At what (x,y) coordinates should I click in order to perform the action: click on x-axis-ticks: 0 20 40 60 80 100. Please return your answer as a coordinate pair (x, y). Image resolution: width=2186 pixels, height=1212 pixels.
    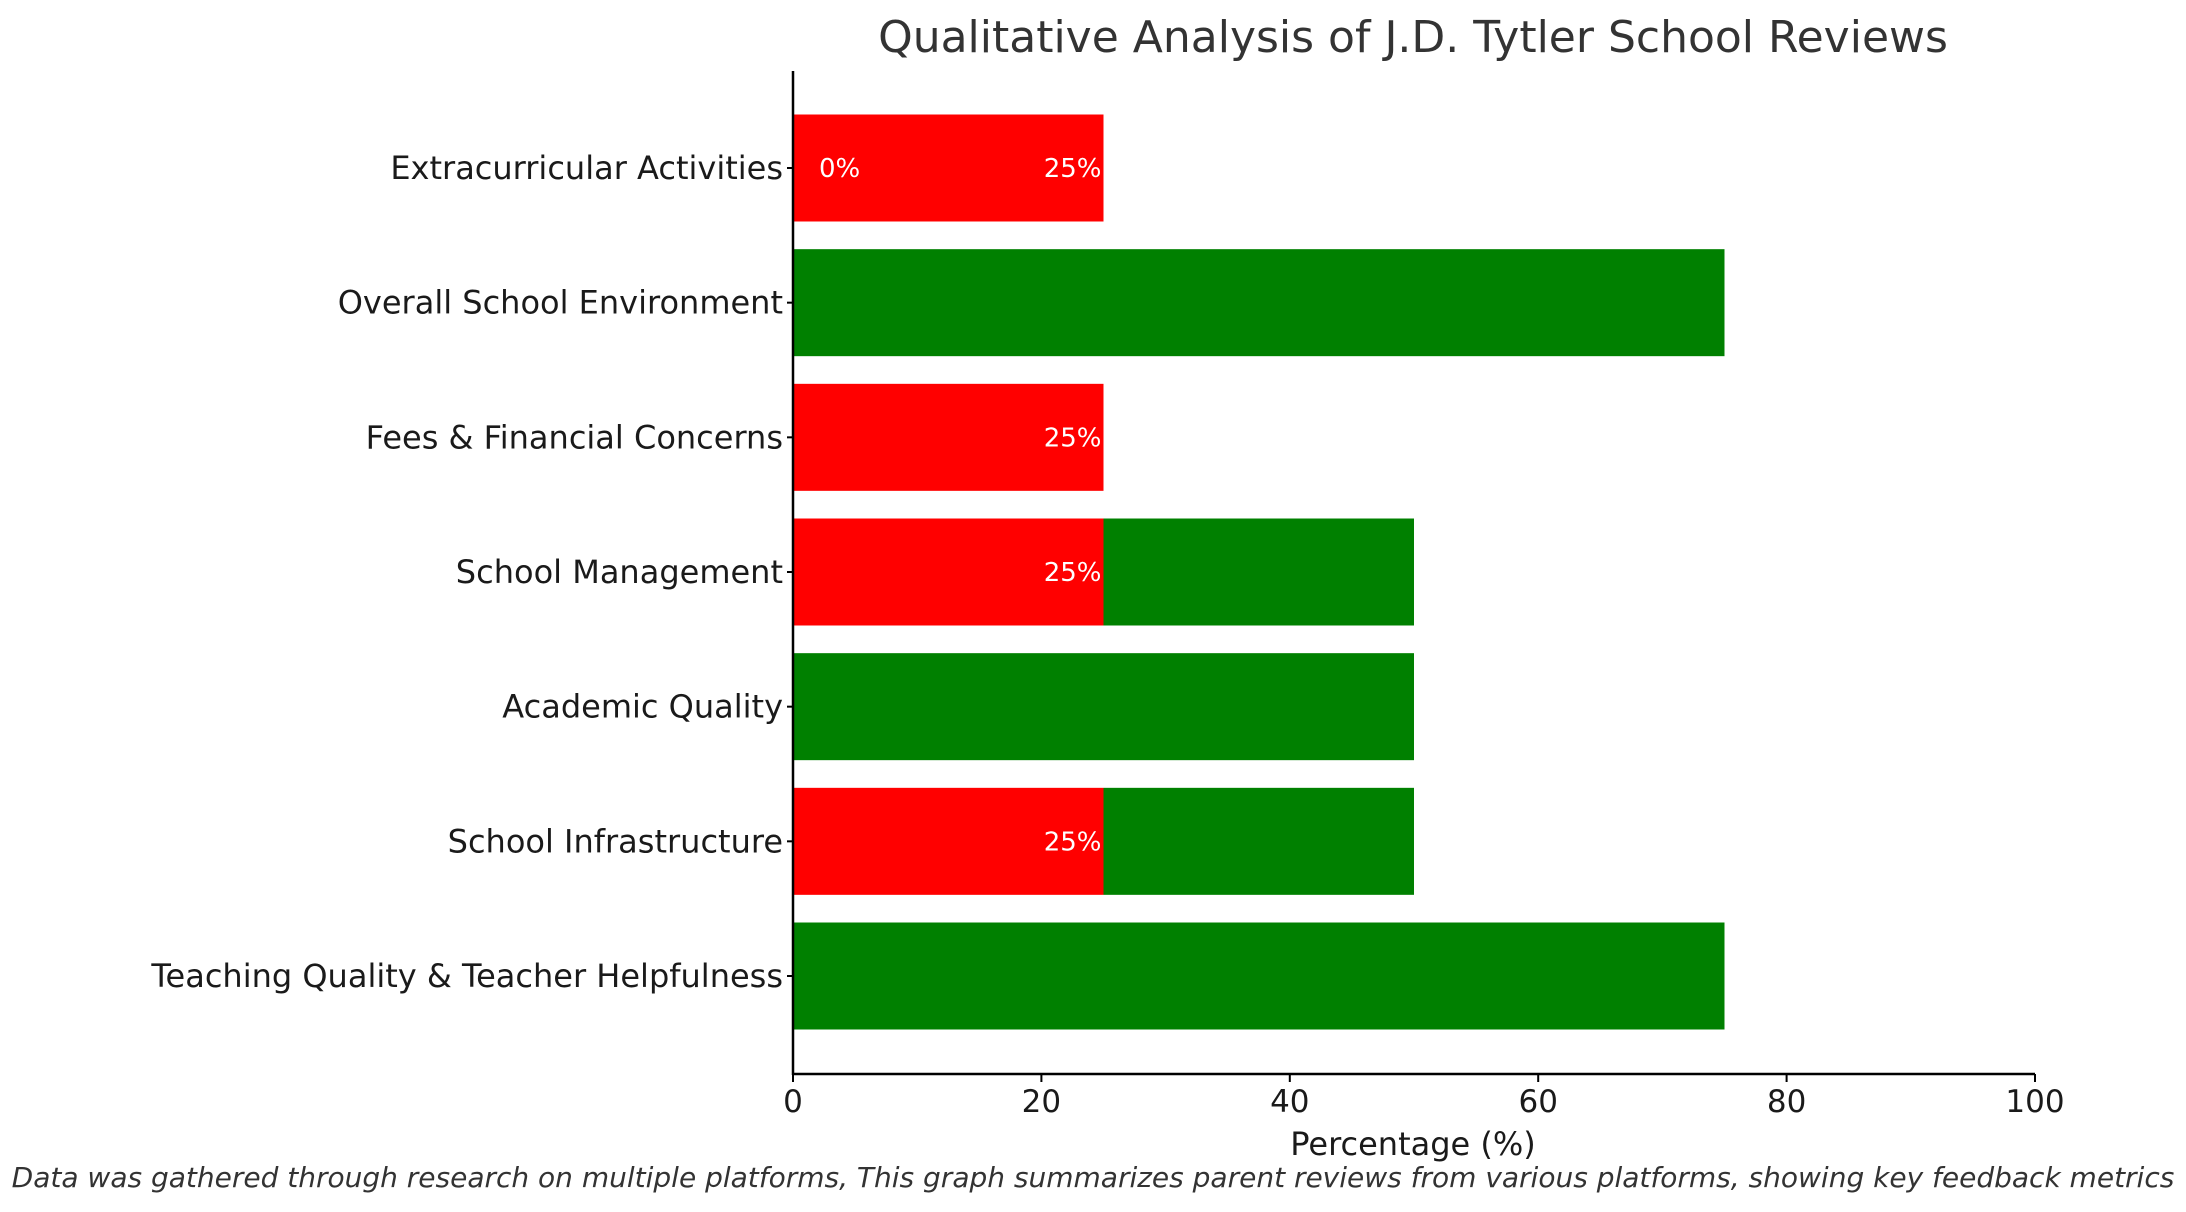
    Looking at the image, I should click on (1424, 1097).